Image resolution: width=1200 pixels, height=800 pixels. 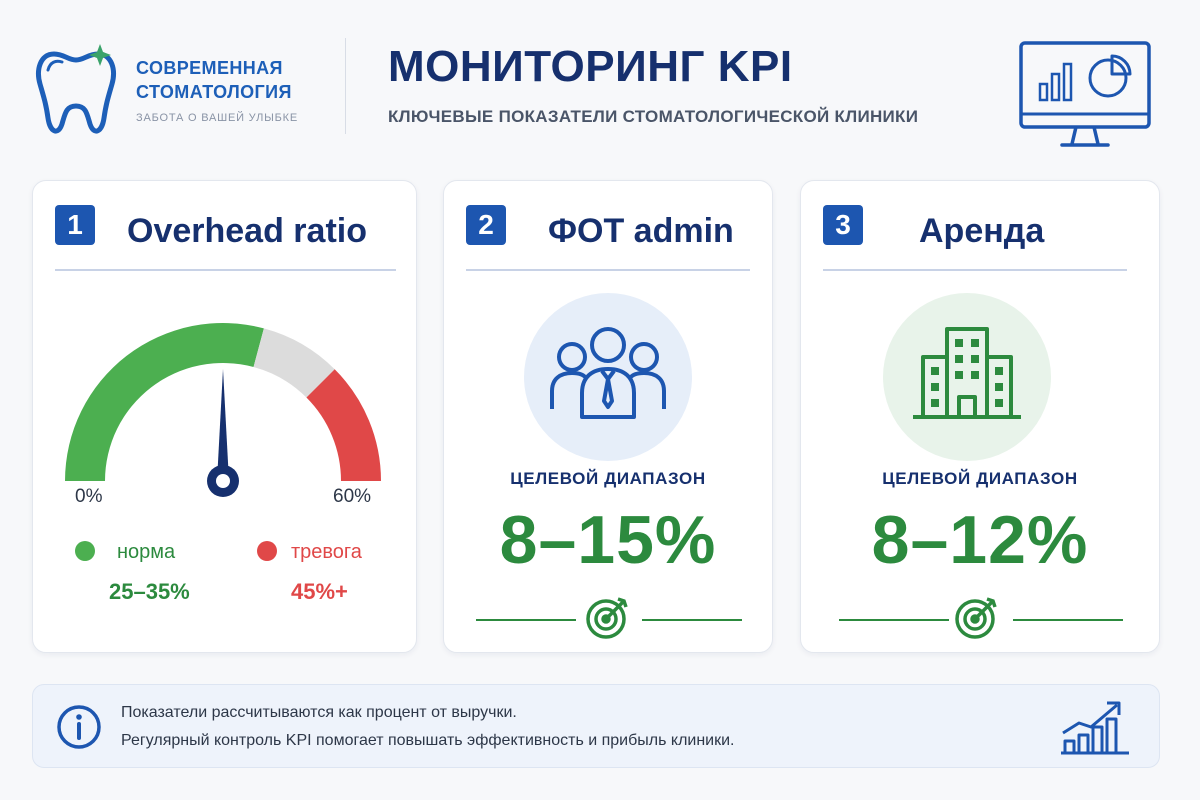 I want to click on info-icon, so click(x=79, y=727).